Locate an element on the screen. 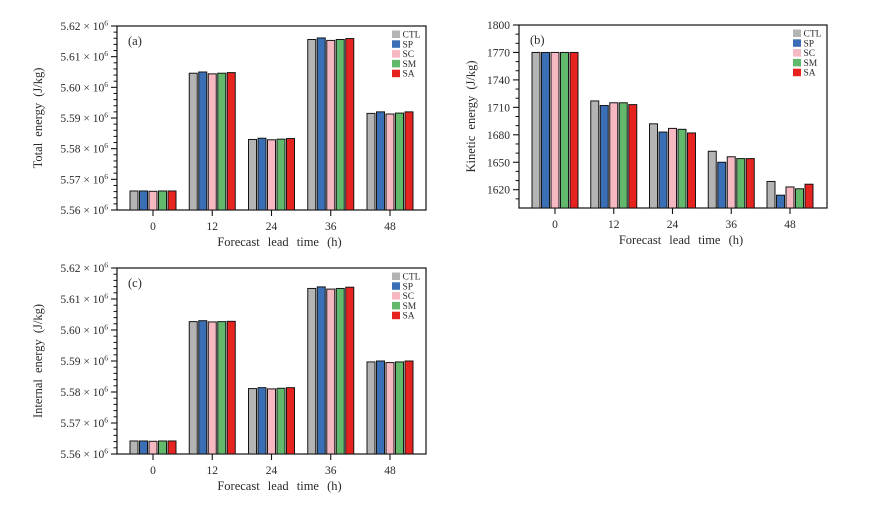 The image size is (881, 512). y-tick-label: 5.56 × 10⁶ is located at coordinates (84, 454).